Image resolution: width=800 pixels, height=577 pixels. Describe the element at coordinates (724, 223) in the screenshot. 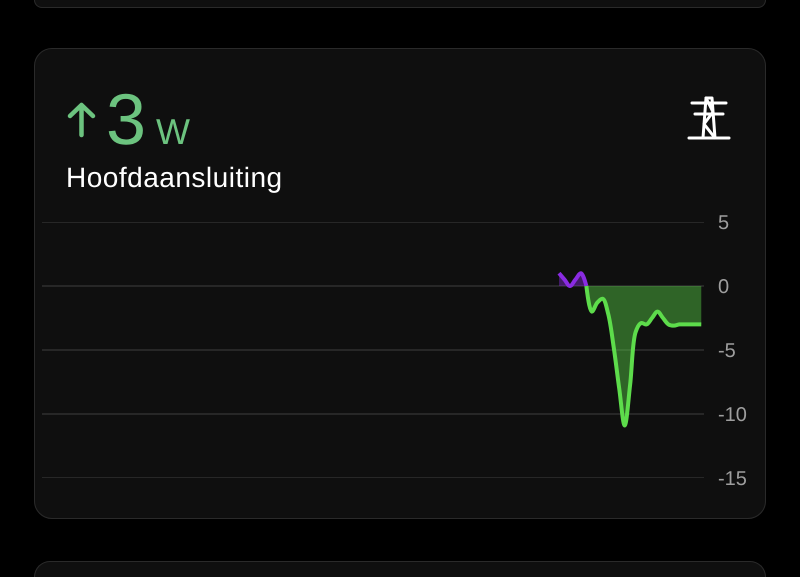

I see `y-tick-label: 5` at that location.